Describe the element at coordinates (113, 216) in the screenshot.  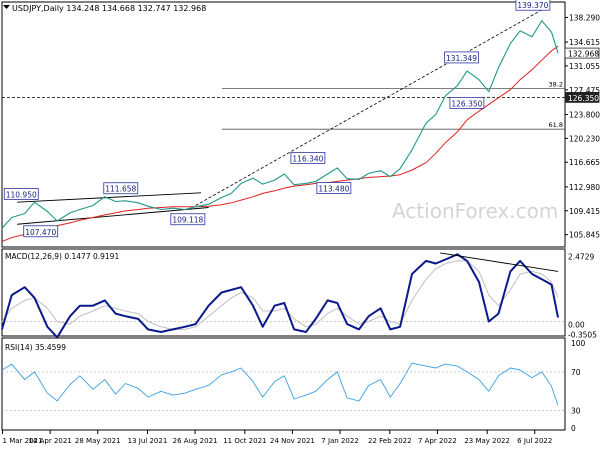
I see `channel-lower-line` at that location.